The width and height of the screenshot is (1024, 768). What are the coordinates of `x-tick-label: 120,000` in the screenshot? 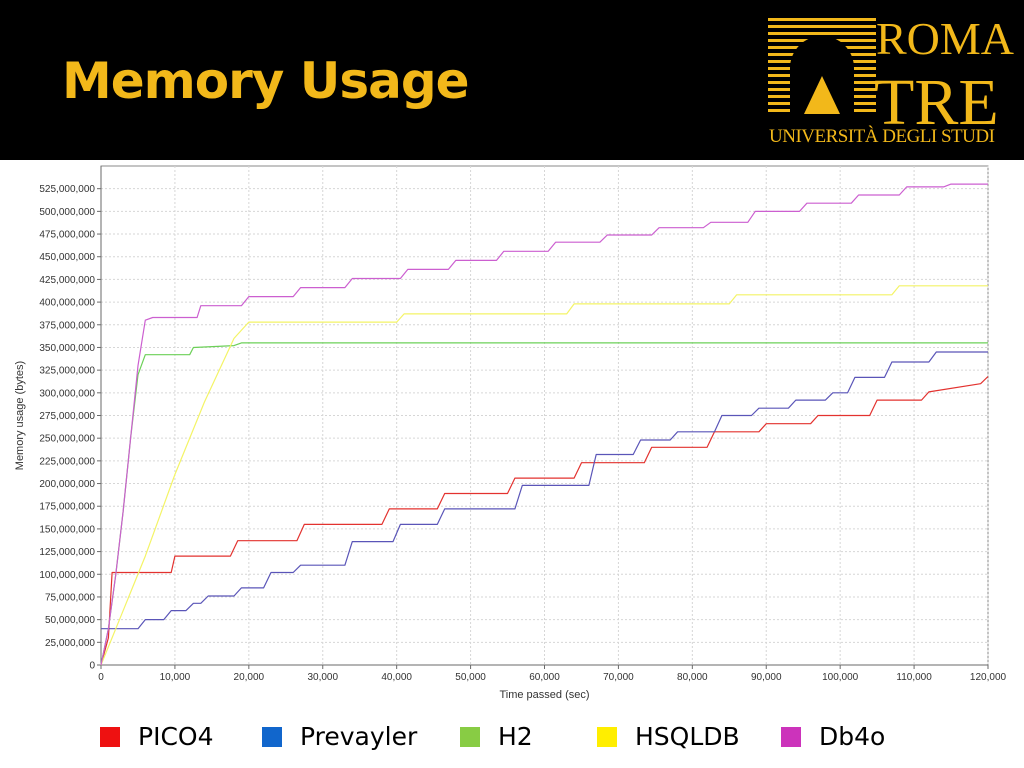 It's located at (988, 677).